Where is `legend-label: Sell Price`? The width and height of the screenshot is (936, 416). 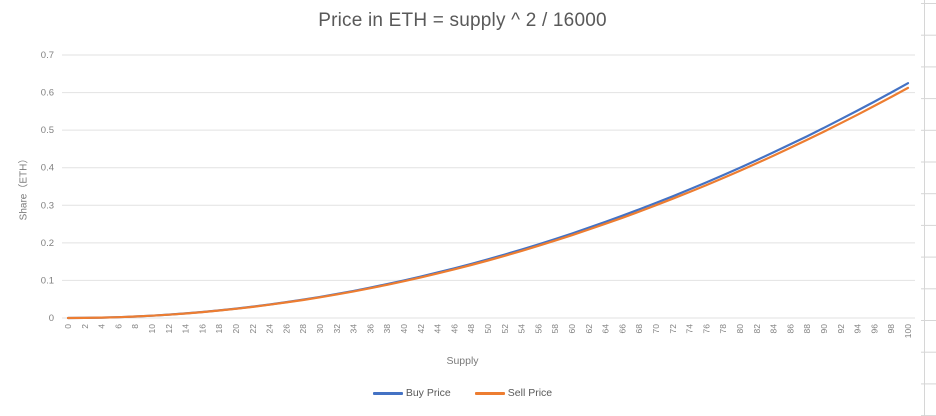
legend-label: Sell Price is located at coordinates (530, 393).